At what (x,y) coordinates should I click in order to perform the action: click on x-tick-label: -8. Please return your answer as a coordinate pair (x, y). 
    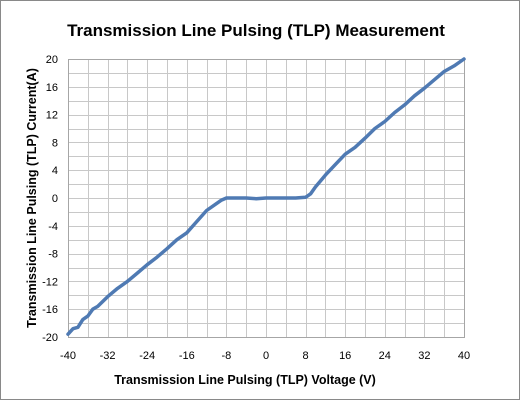
    Looking at the image, I should click on (227, 356).